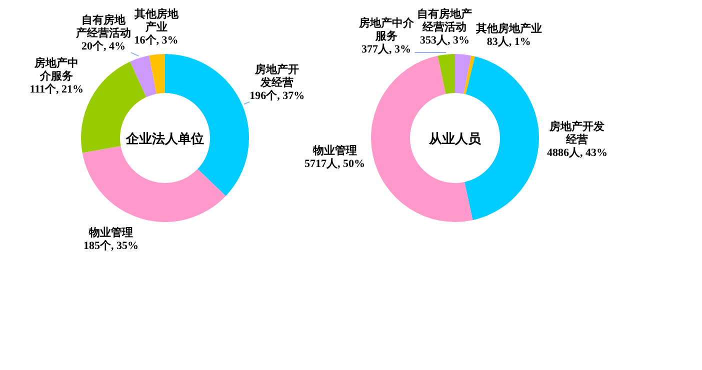 This screenshot has width=702, height=370. I want to click on text: 从业人员, so click(455, 138).